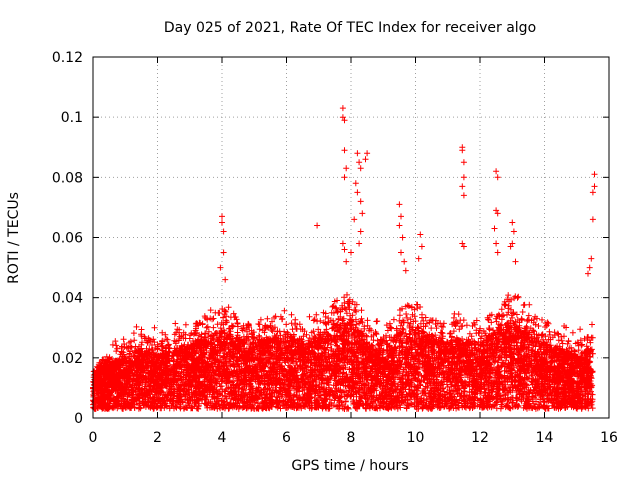  Describe the element at coordinates (78, 419) in the screenshot. I see `y-tick-label: 0` at that location.